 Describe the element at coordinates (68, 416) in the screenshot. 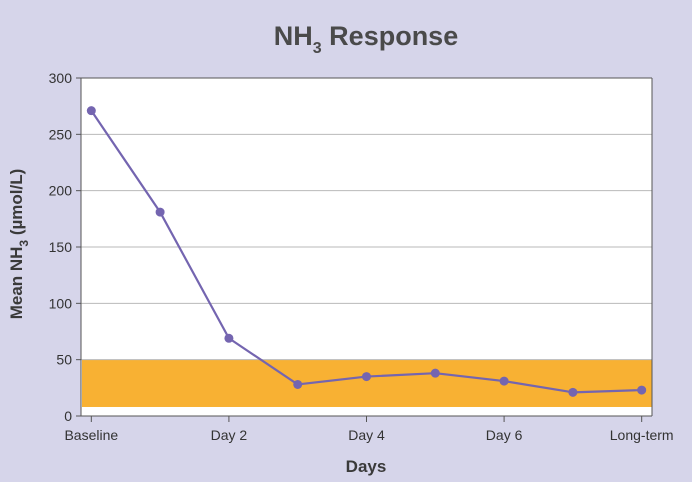

I see `y-tick-label-0: 0` at that location.